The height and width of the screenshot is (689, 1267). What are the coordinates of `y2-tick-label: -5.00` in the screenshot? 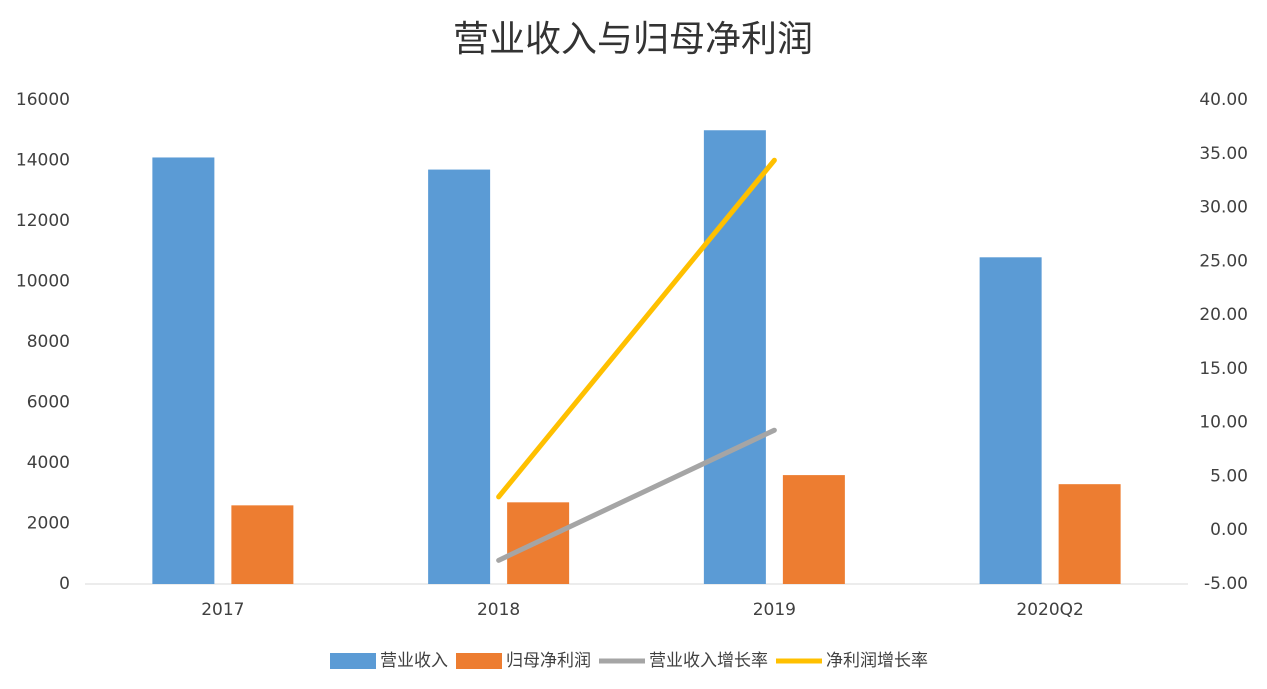 It's located at (1226, 584).